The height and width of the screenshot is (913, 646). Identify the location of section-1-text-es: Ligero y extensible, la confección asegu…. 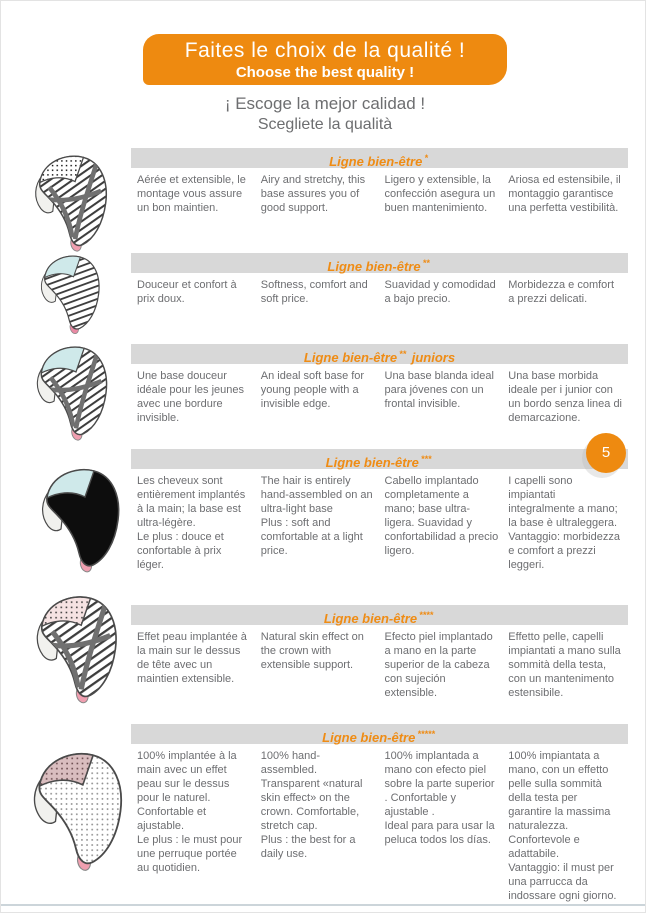
(440, 194).